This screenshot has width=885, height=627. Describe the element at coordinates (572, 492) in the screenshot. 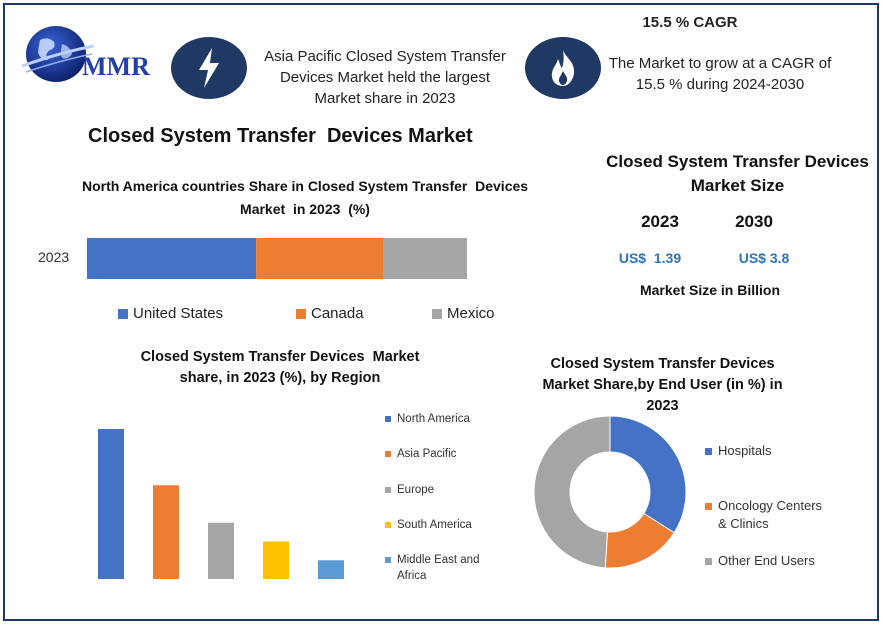

I see `donut-slice-other-end-users` at that location.